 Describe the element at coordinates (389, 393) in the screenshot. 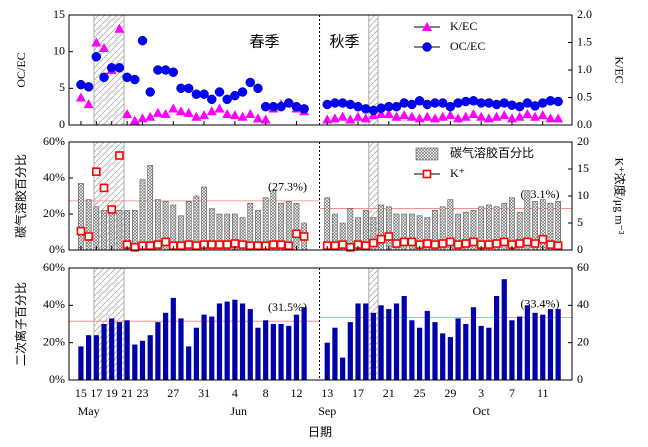

I see `x-tick-label: 21` at that location.